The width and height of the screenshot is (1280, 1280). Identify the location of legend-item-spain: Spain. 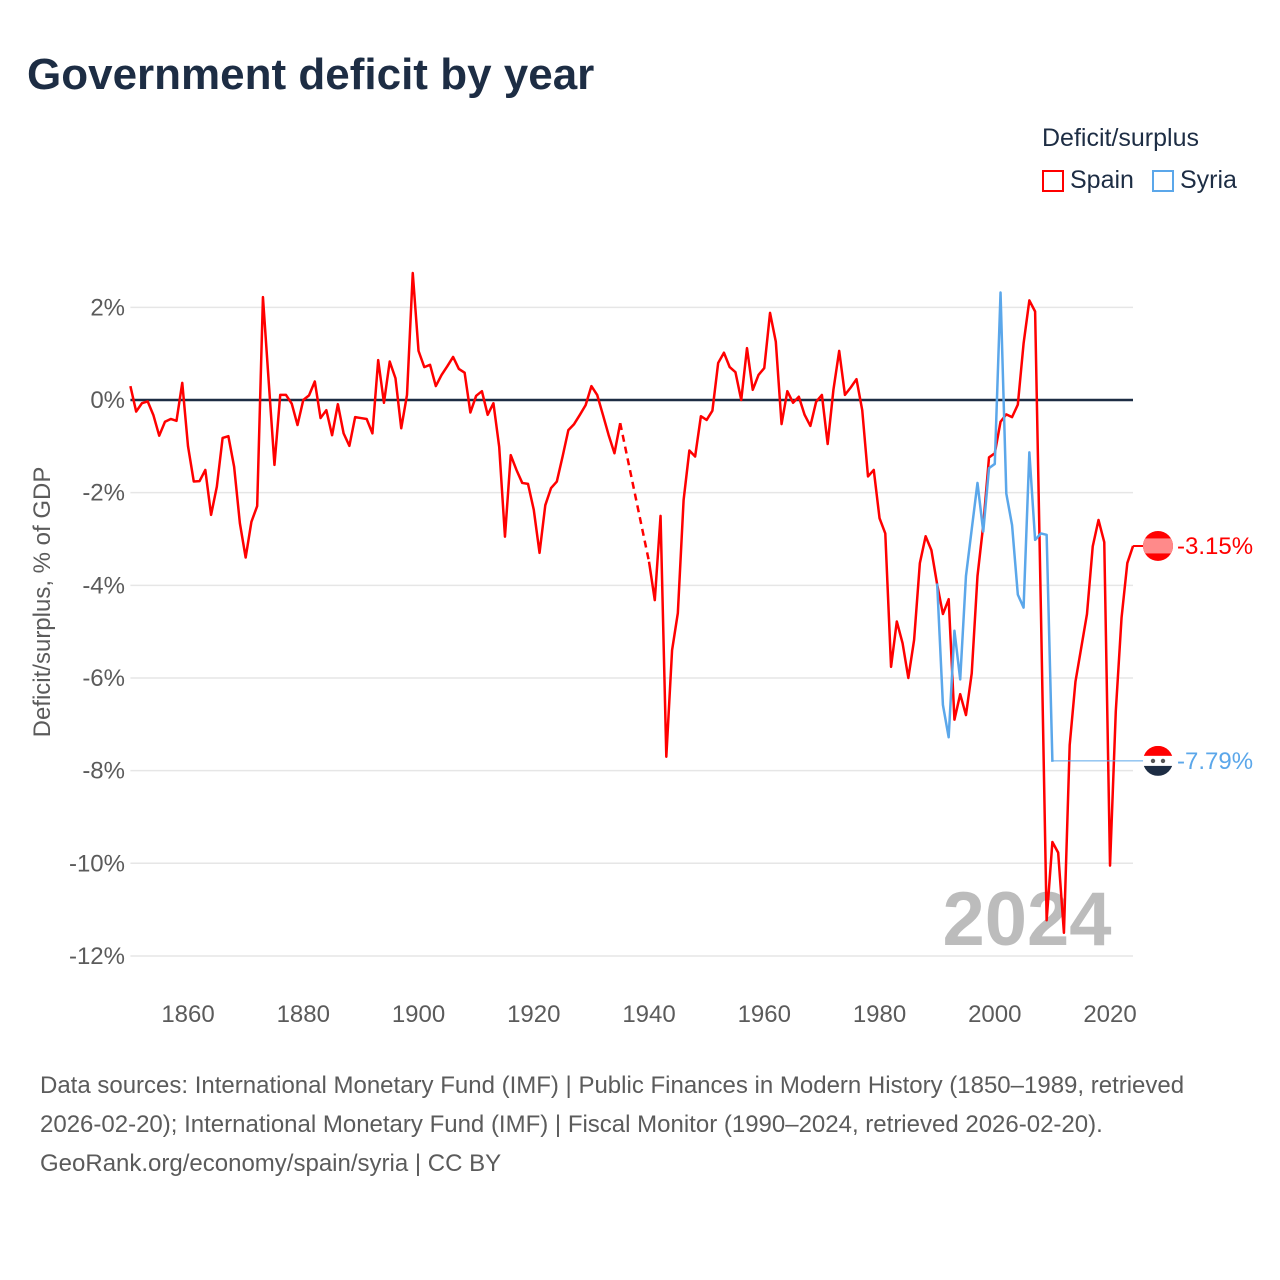
(1088, 180).